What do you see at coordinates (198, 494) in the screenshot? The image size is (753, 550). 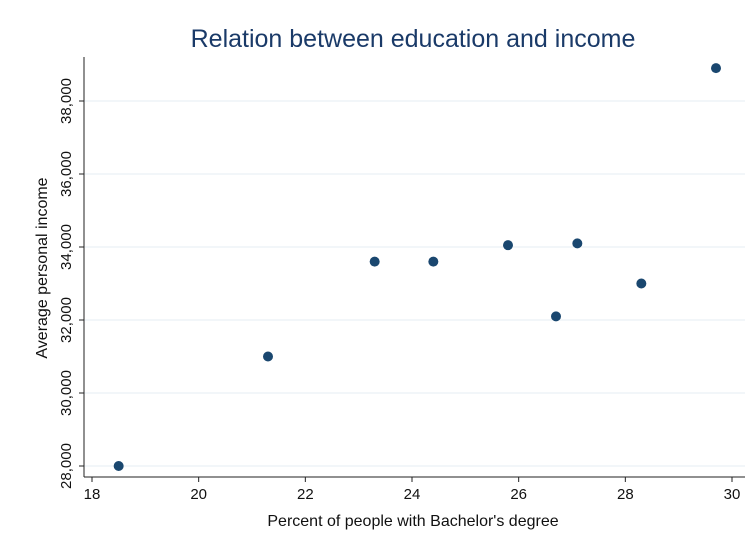 I see `x-tick-label: 20` at bounding box center [198, 494].